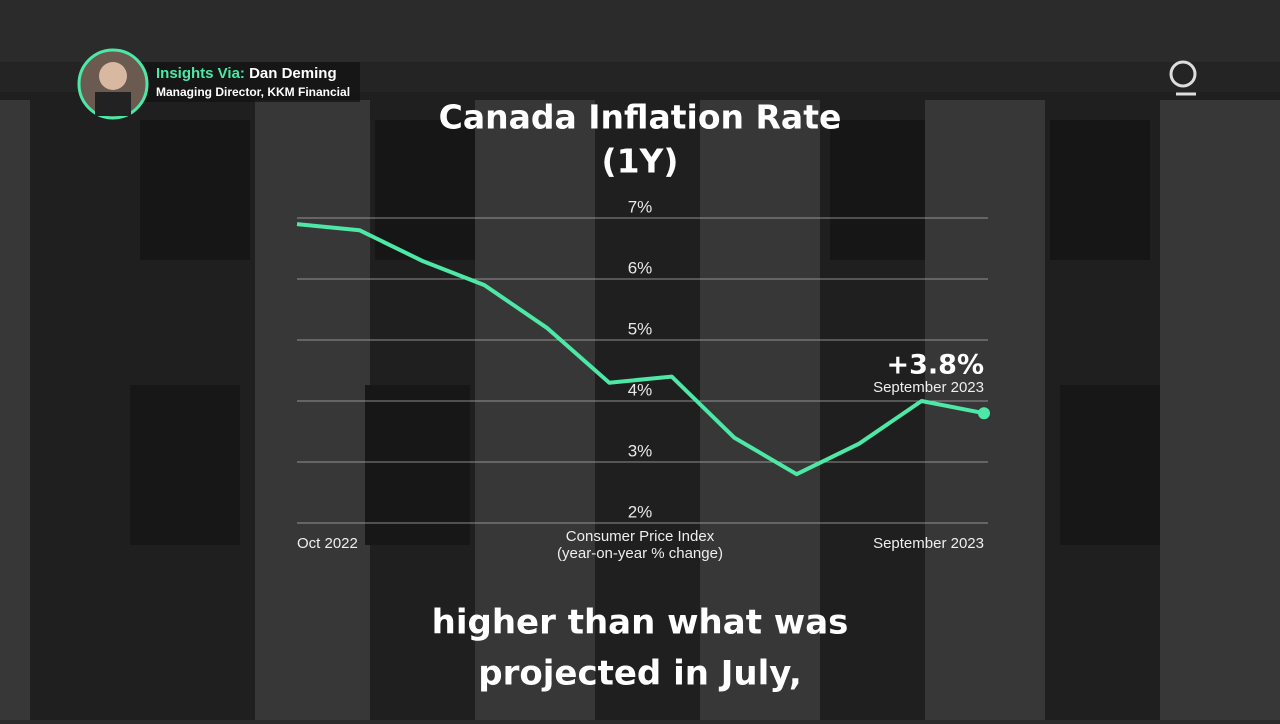 Image resolution: width=1280 pixels, height=724 pixels. Describe the element at coordinates (928, 387) in the screenshot. I see `annotation-date: September 2023` at that location.